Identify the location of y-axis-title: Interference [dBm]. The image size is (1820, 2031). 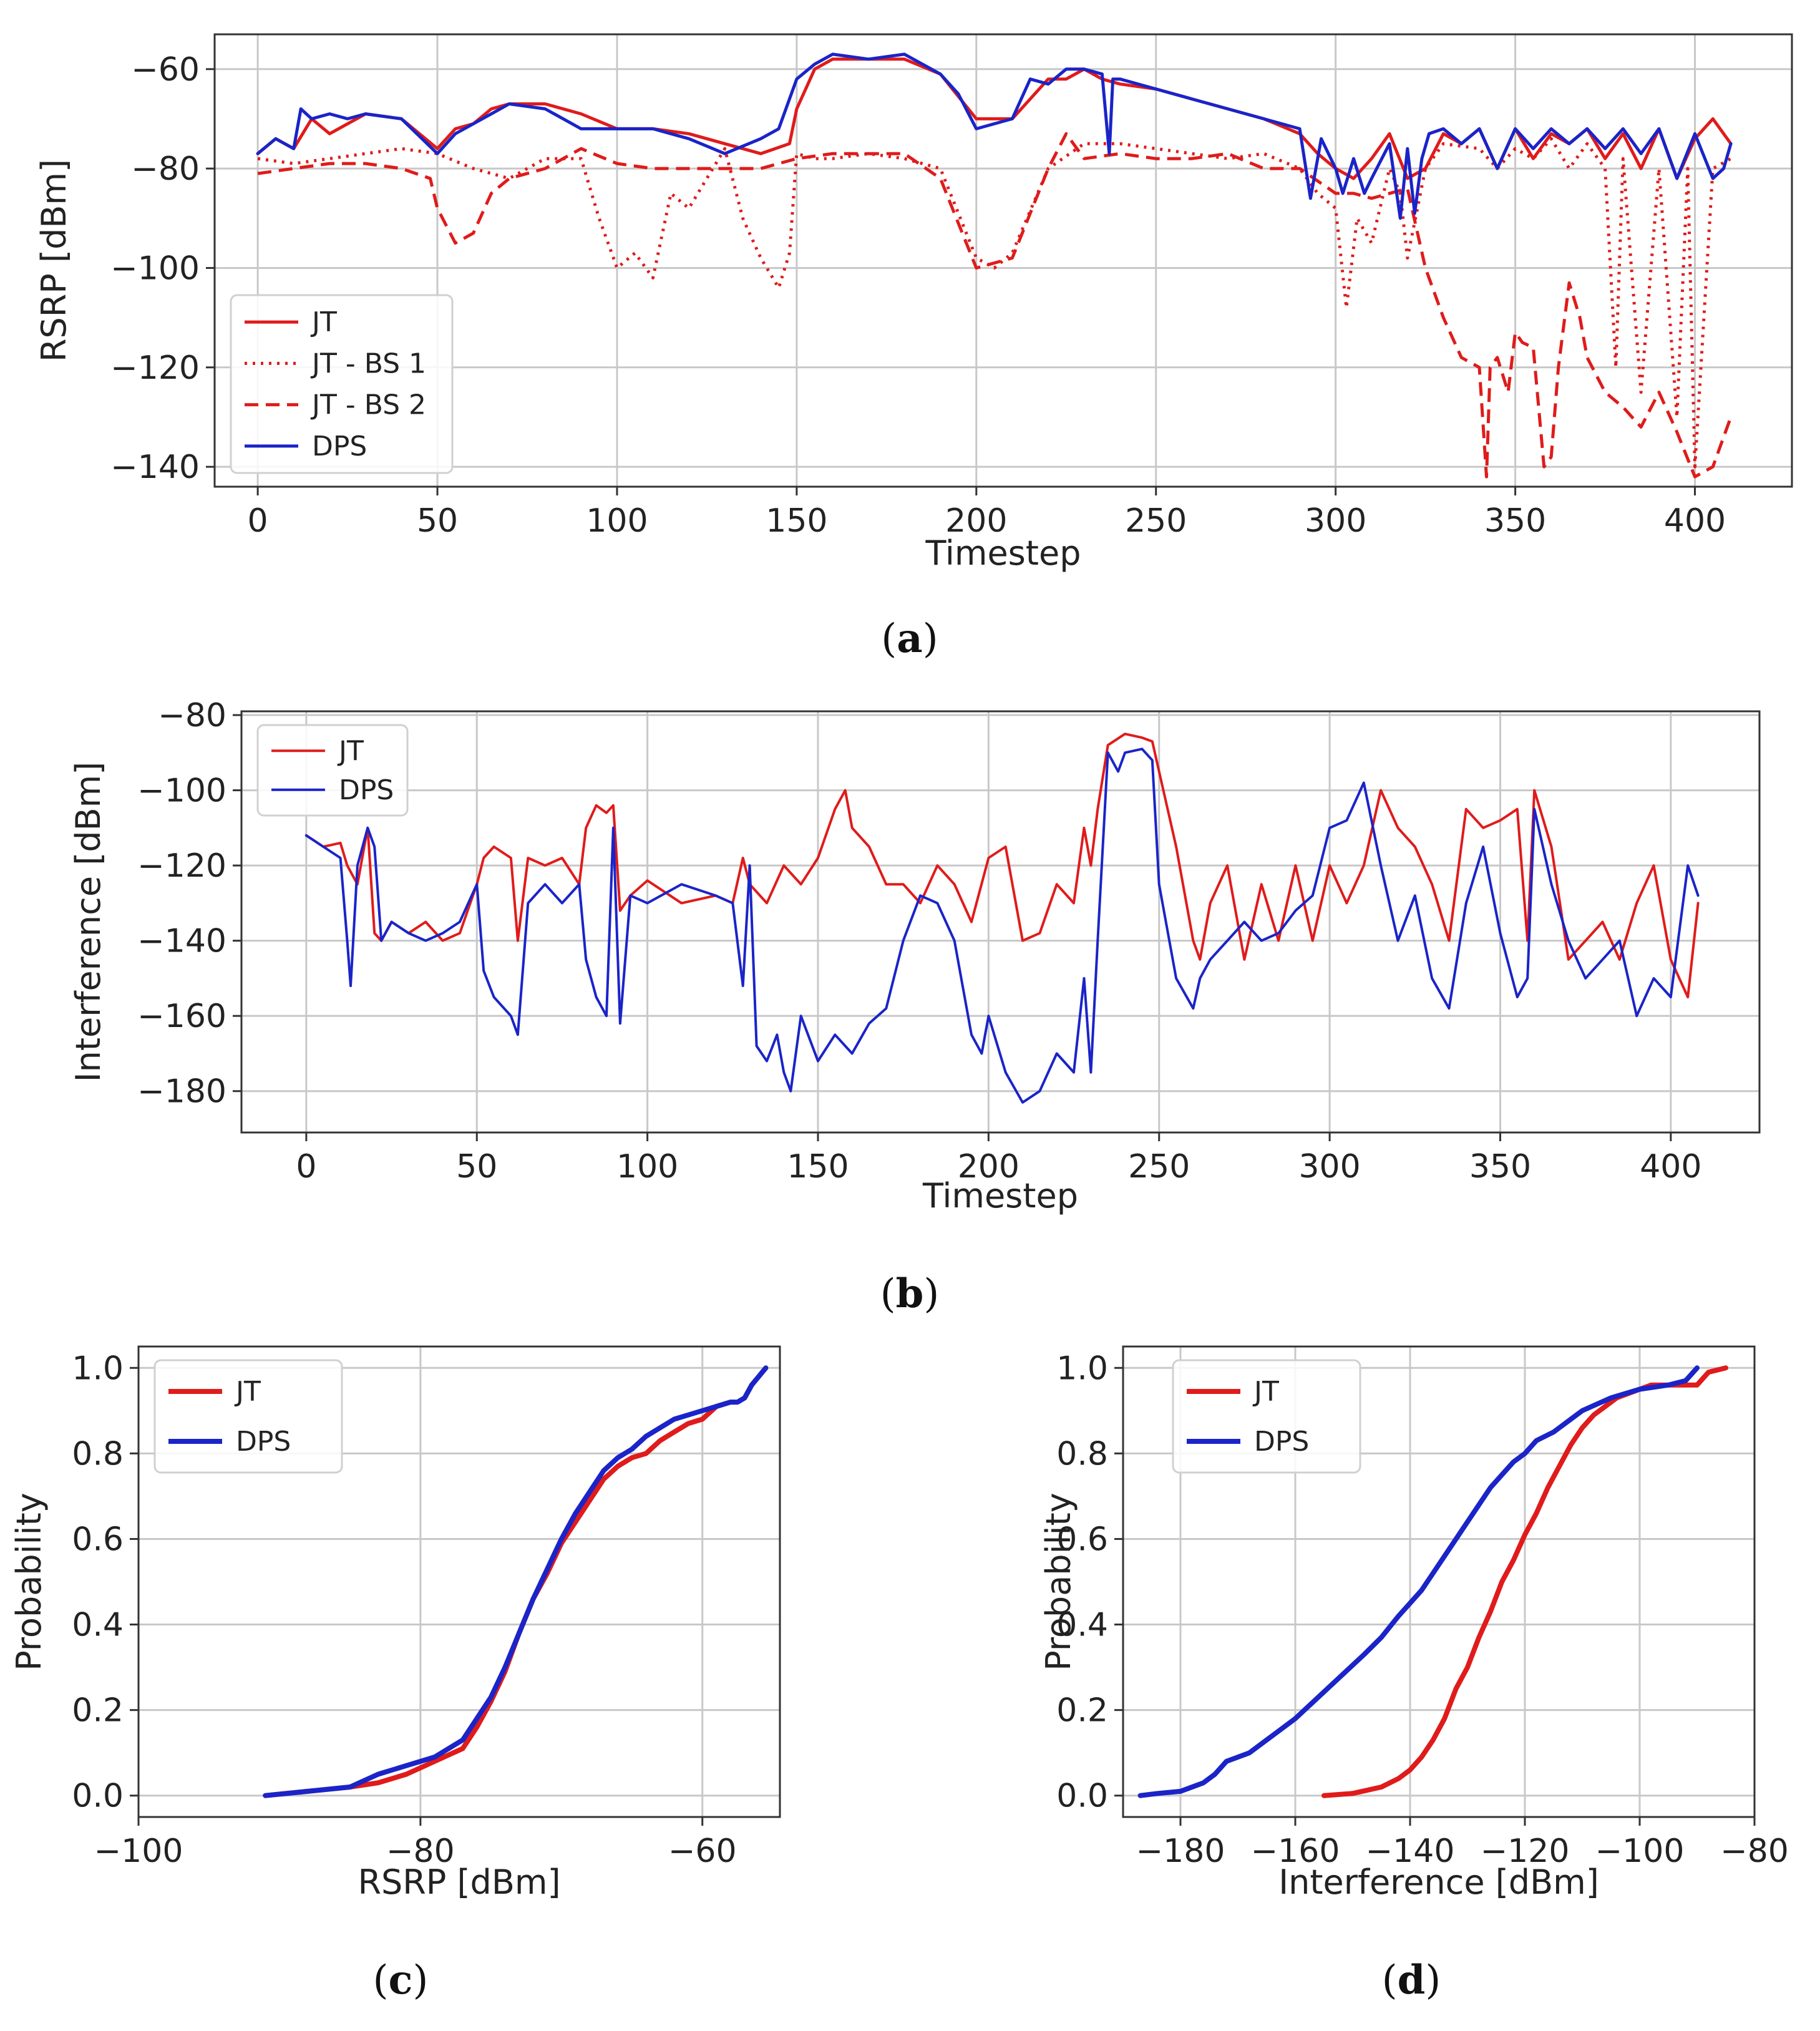
(88, 922).